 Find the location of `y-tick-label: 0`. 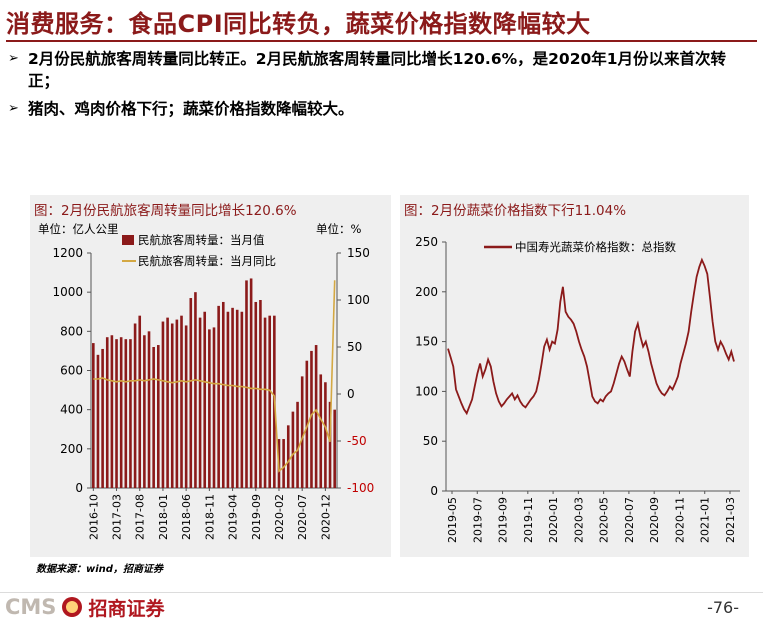

y-tick-label: 0 is located at coordinates (434, 491).